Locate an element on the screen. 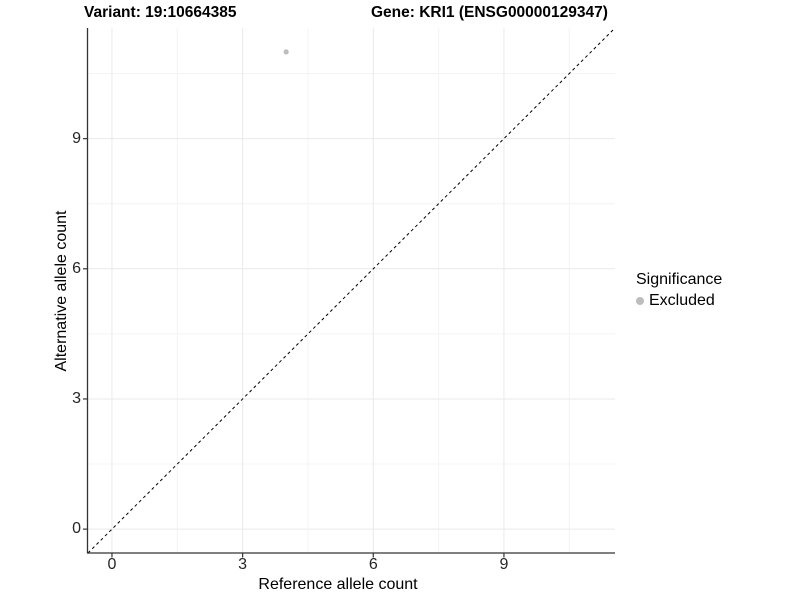  y-tick-label: 3 is located at coordinates (76, 398).